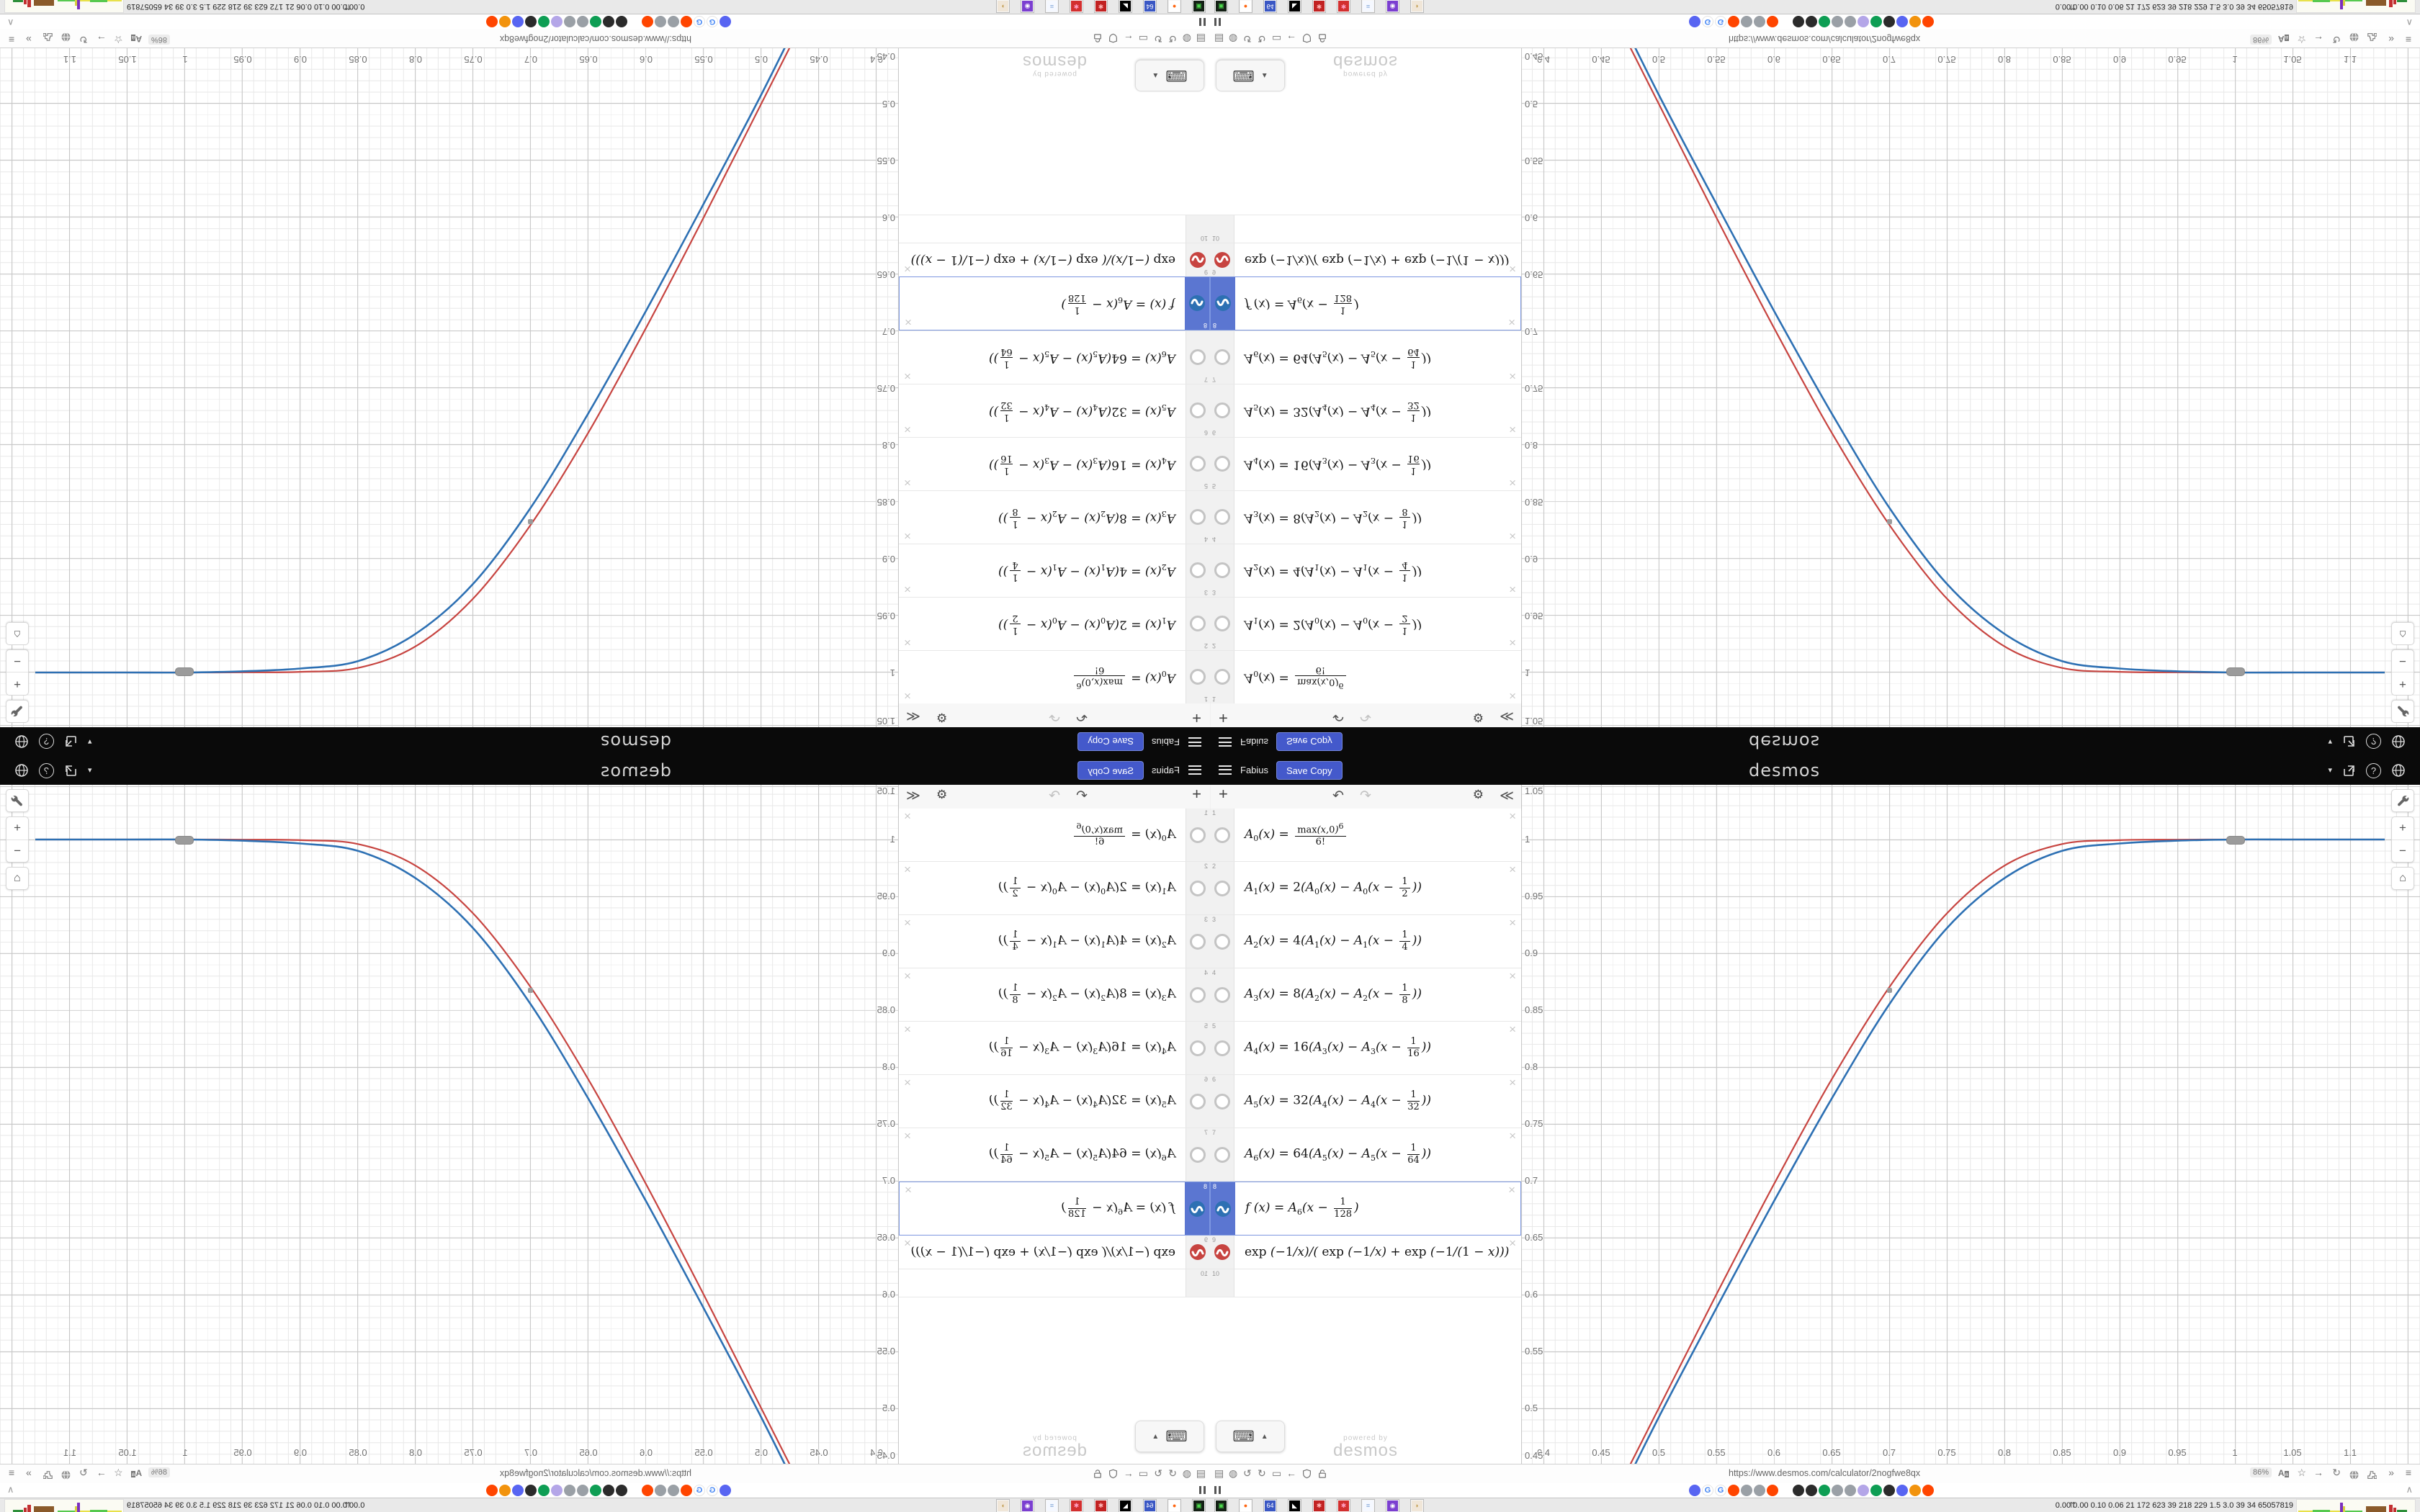  What do you see at coordinates (1338, 411) in the screenshot?
I see `expression-math: A5(x) = 32(A4(x) − A4(x − 1 32))` at bounding box center [1338, 411].